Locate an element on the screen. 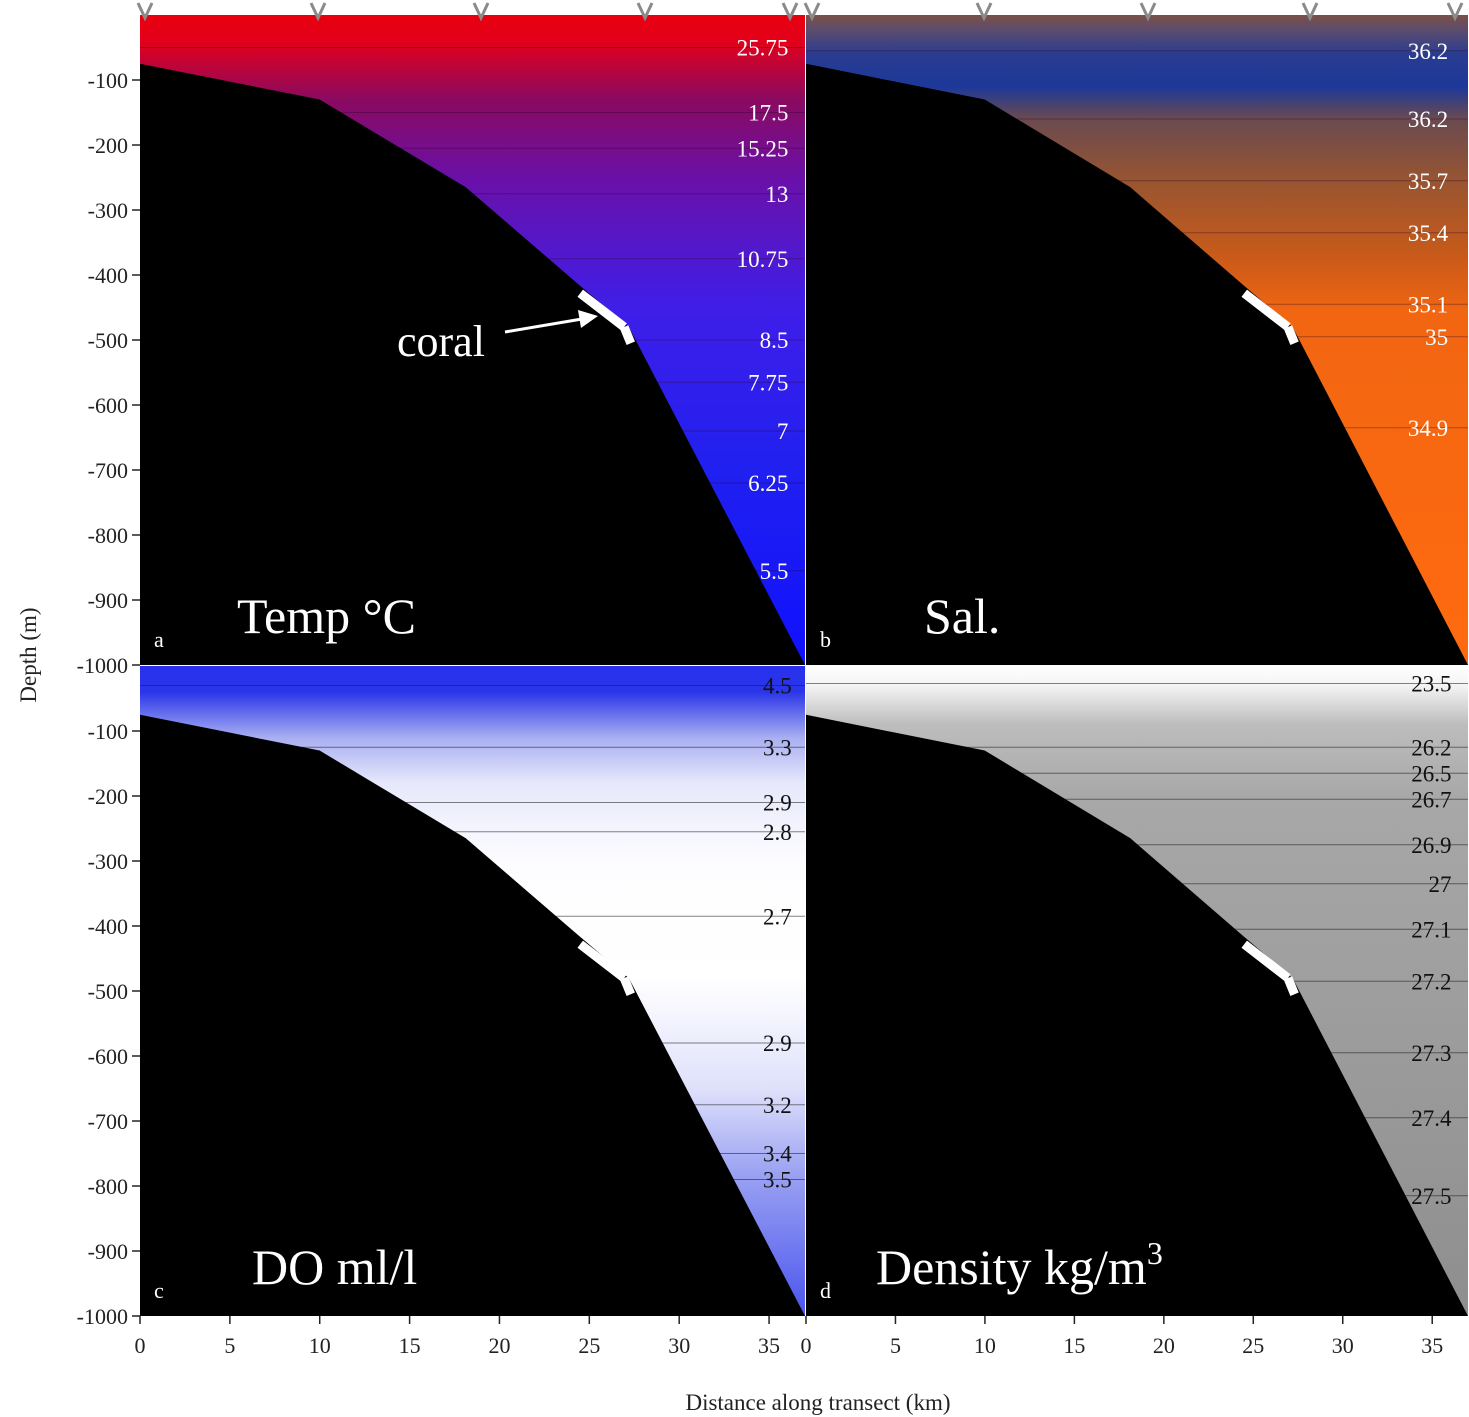  coral-annotation-arrowhead is located at coordinates (588, 319).